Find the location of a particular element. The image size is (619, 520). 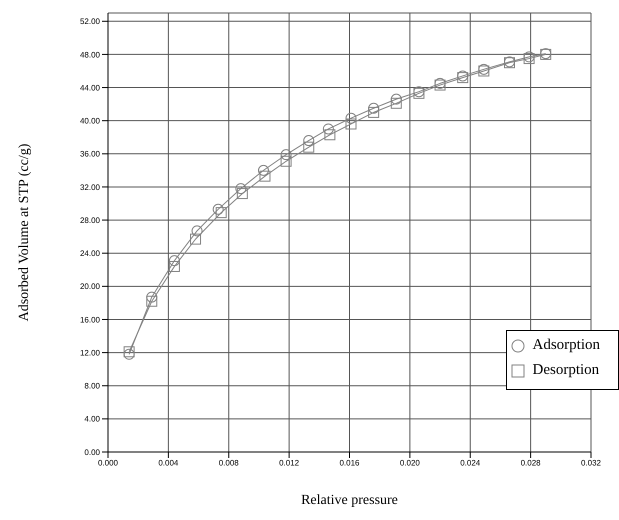

y-tick-label: 12.00 is located at coordinates (90, 353).